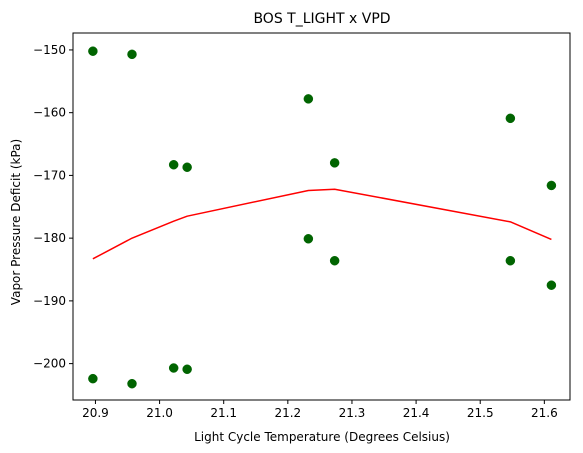 This screenshot has height=453, width=583. Describe the element at coordinates (16, 222) in the screenshot. I see `y-axis-label: Vapor Pressure Deficit (kPa)` at that location.